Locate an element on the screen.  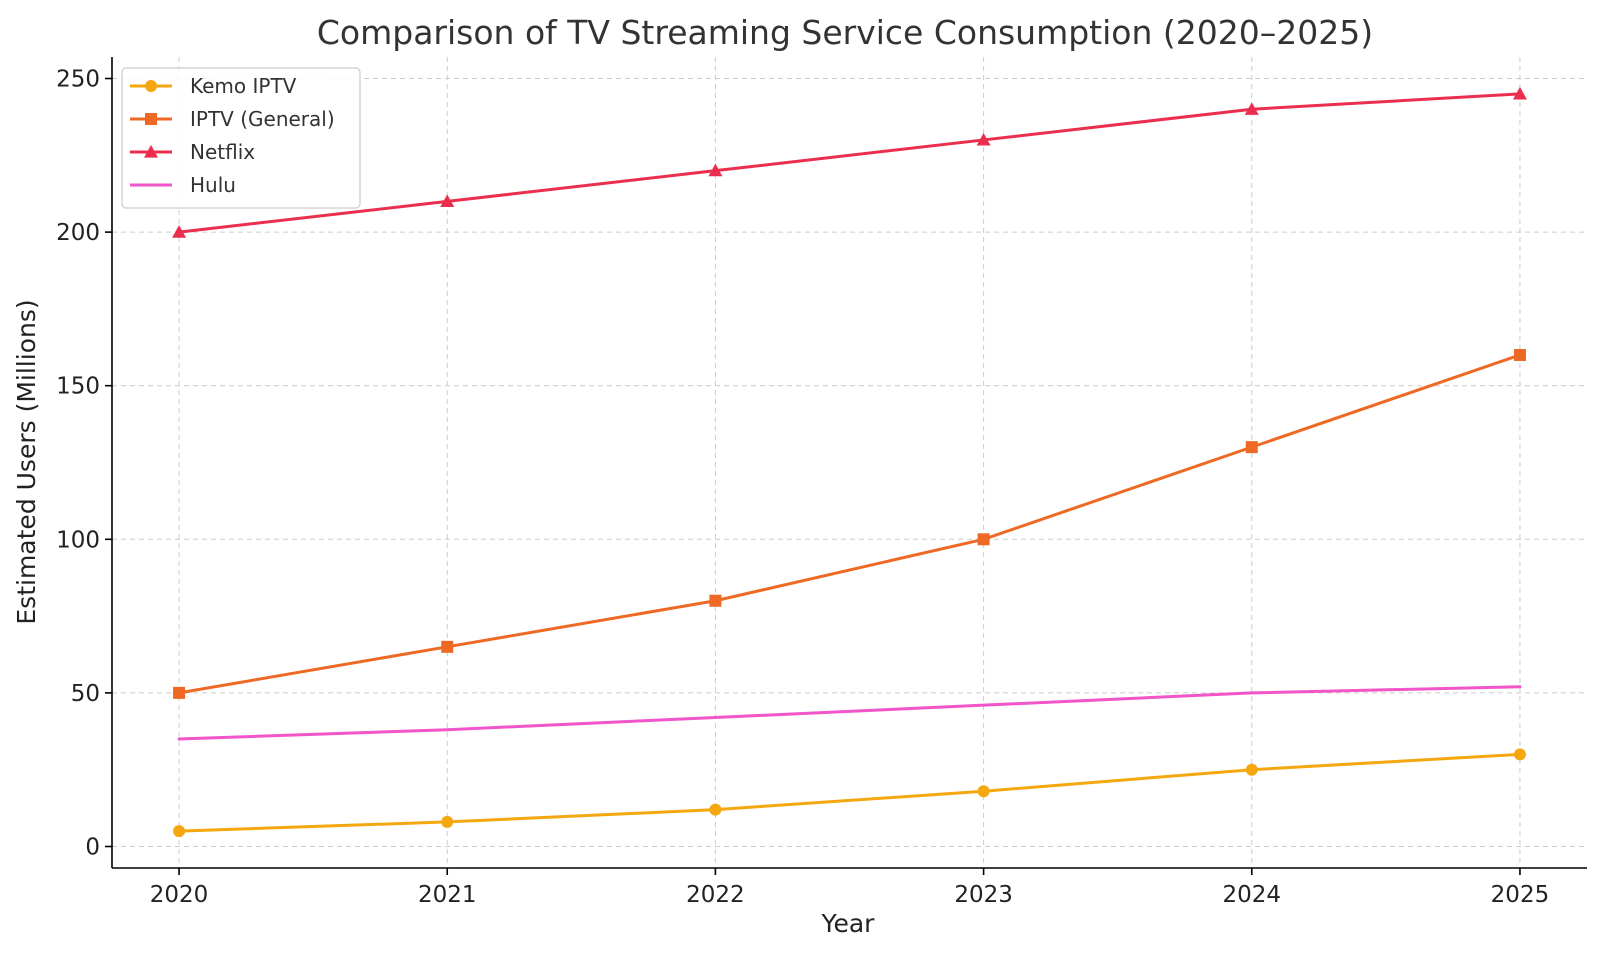
y-tick-label: 100 is located at coordinates (78, 540).